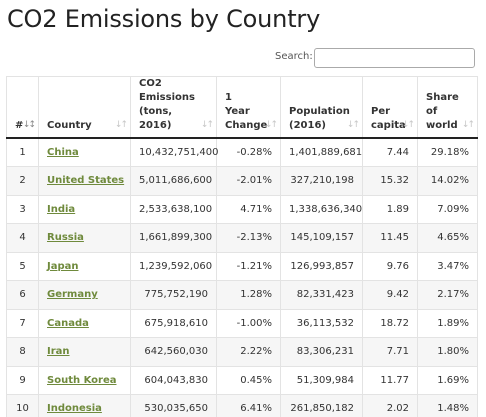 The image size is (486, 417). I want to click on country-link: Indonesia, so click(74, 409).